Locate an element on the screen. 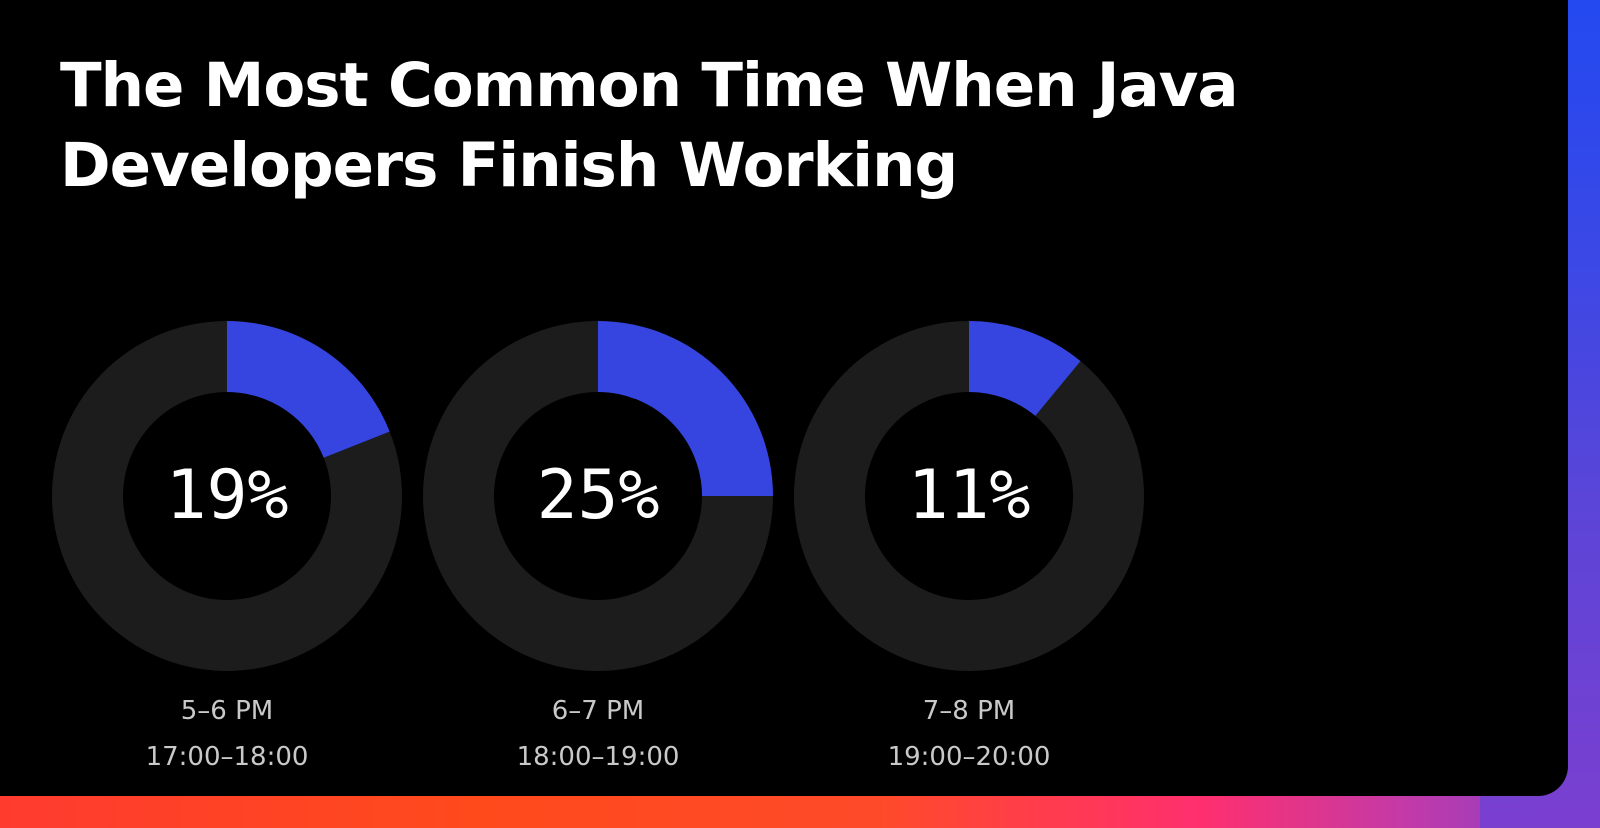  donut-category-label: 7–8 PM 19:00–20:00 is located at coordinates (969, 734).